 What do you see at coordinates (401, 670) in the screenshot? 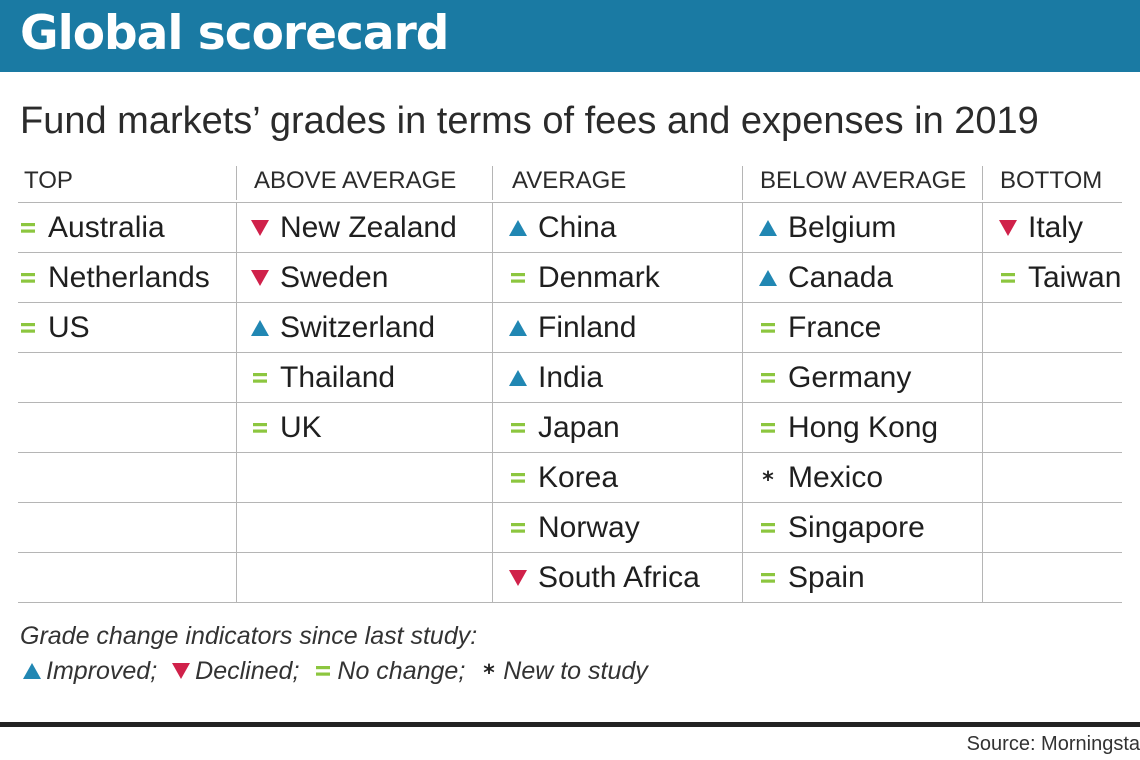
I see `legend-label: No change;` at bounding box center [401, 670].